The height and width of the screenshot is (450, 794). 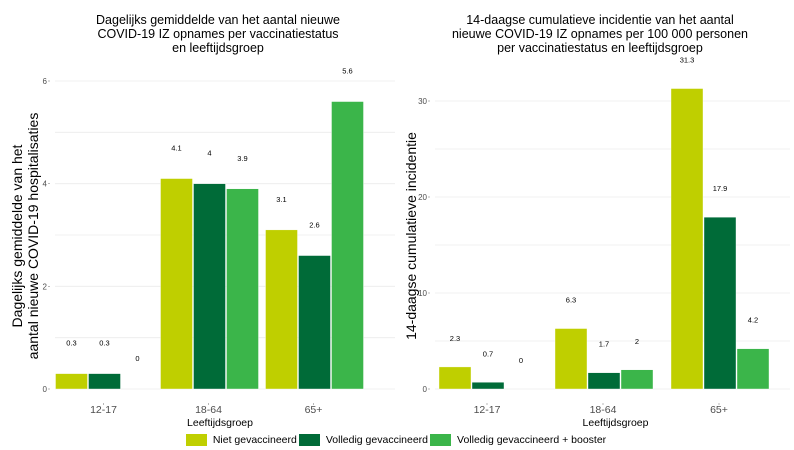 What do you see at coordinates (45, 286) in the screenshot?
I see `y-tick-label: 2` at bounding box center [45, 286].